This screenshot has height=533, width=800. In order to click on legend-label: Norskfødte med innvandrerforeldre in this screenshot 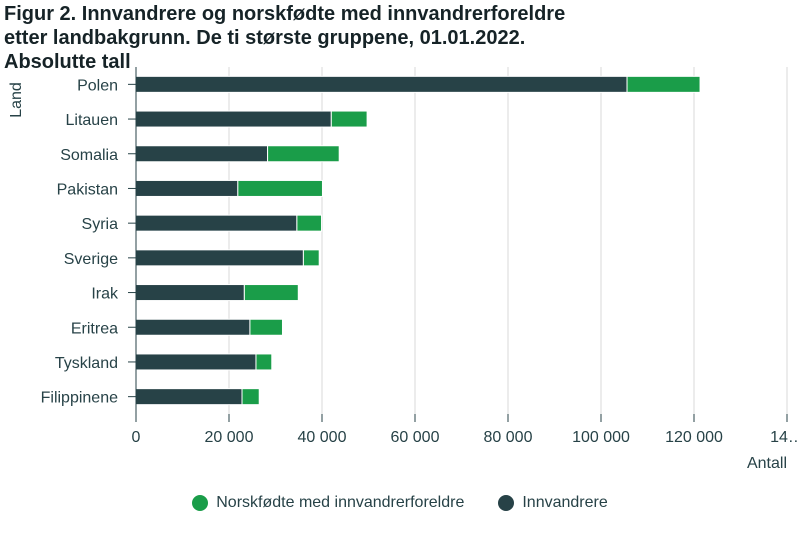, I will do `click(340, 502)`.